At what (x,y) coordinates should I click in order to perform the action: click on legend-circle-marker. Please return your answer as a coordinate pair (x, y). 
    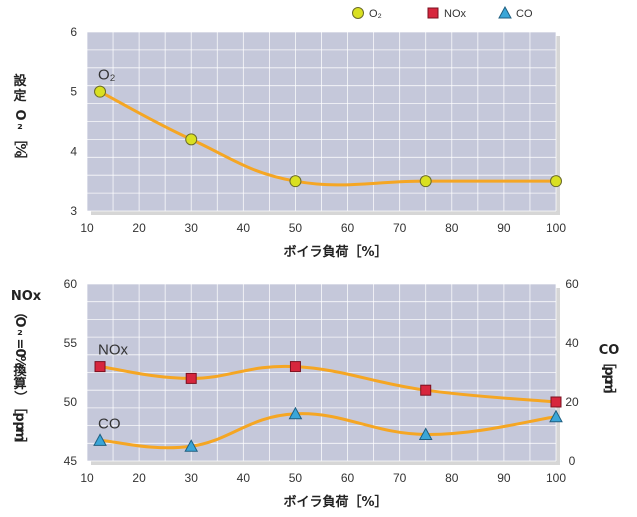
    Looking at the image, I should click on (358, 13).